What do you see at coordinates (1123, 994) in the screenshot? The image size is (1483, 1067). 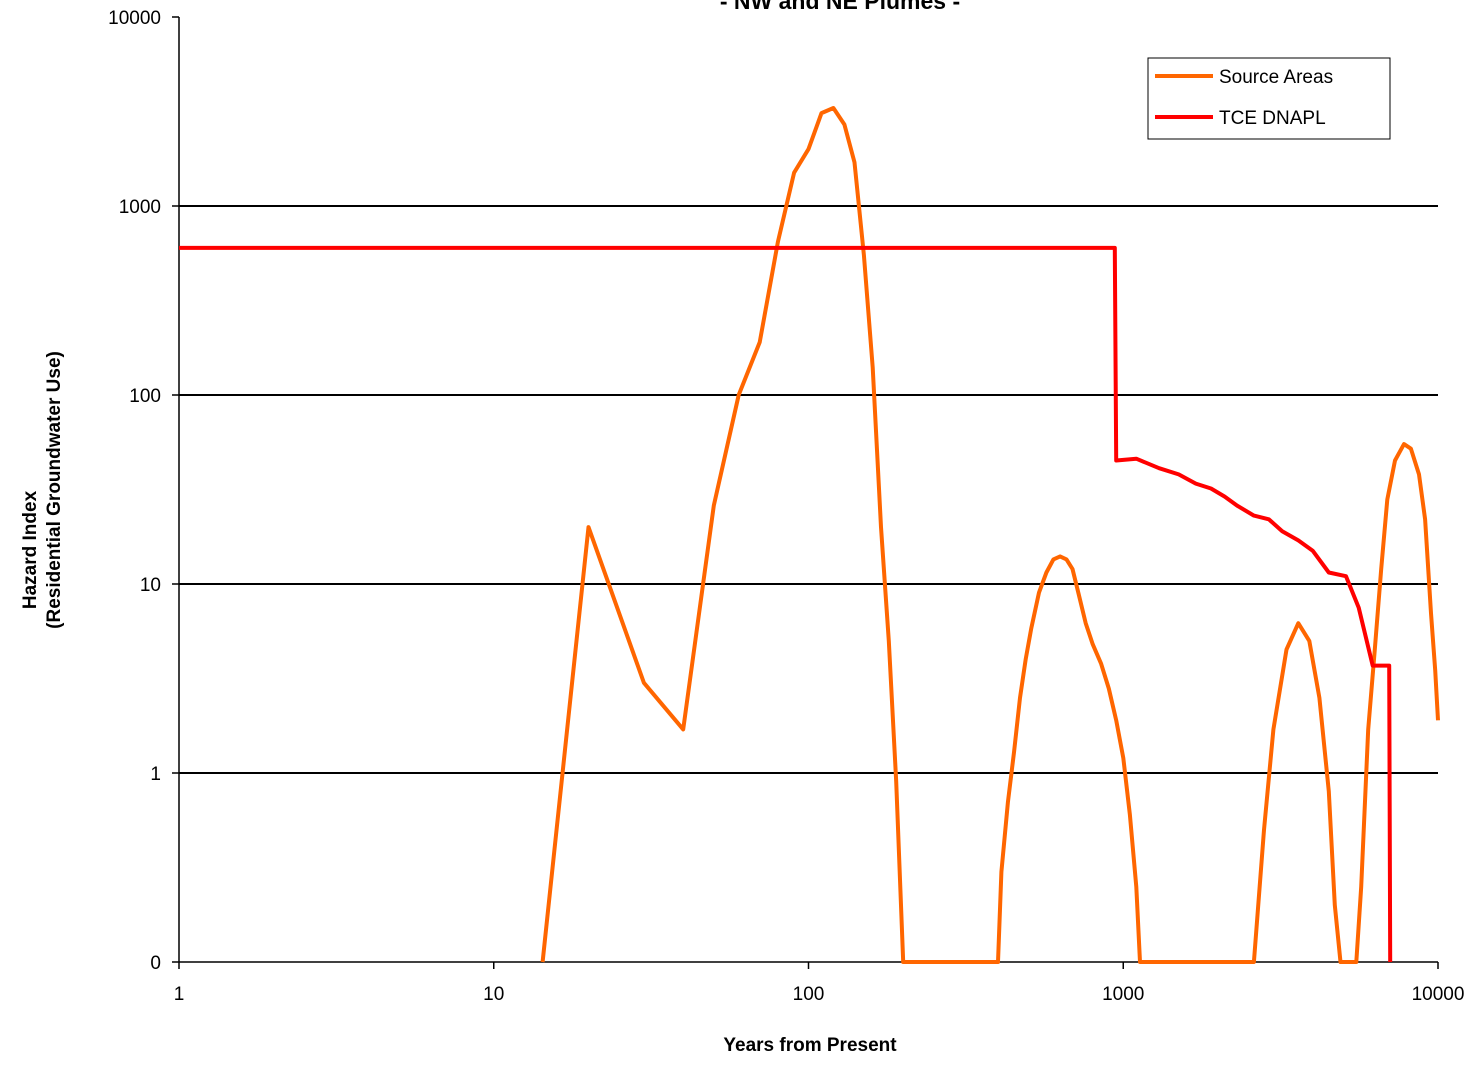 I see `x-tick-label: 1000` at bounding box center [1123, 994].